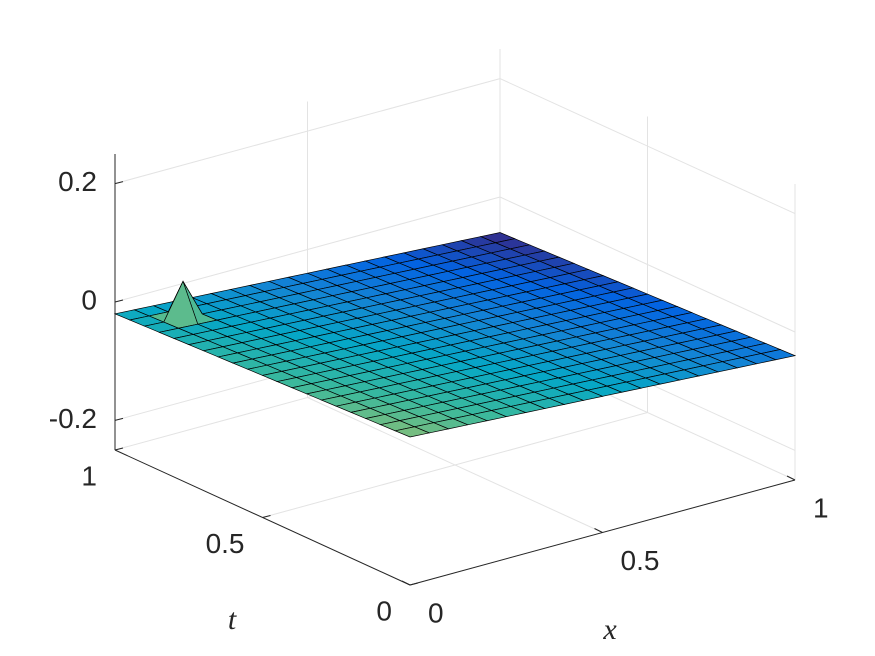 The height and width of the screenshot is (656, 875). Describe the element at coordinates (225, 543) in the screenshot. I see `y-tick-label: 0.5` at that location.